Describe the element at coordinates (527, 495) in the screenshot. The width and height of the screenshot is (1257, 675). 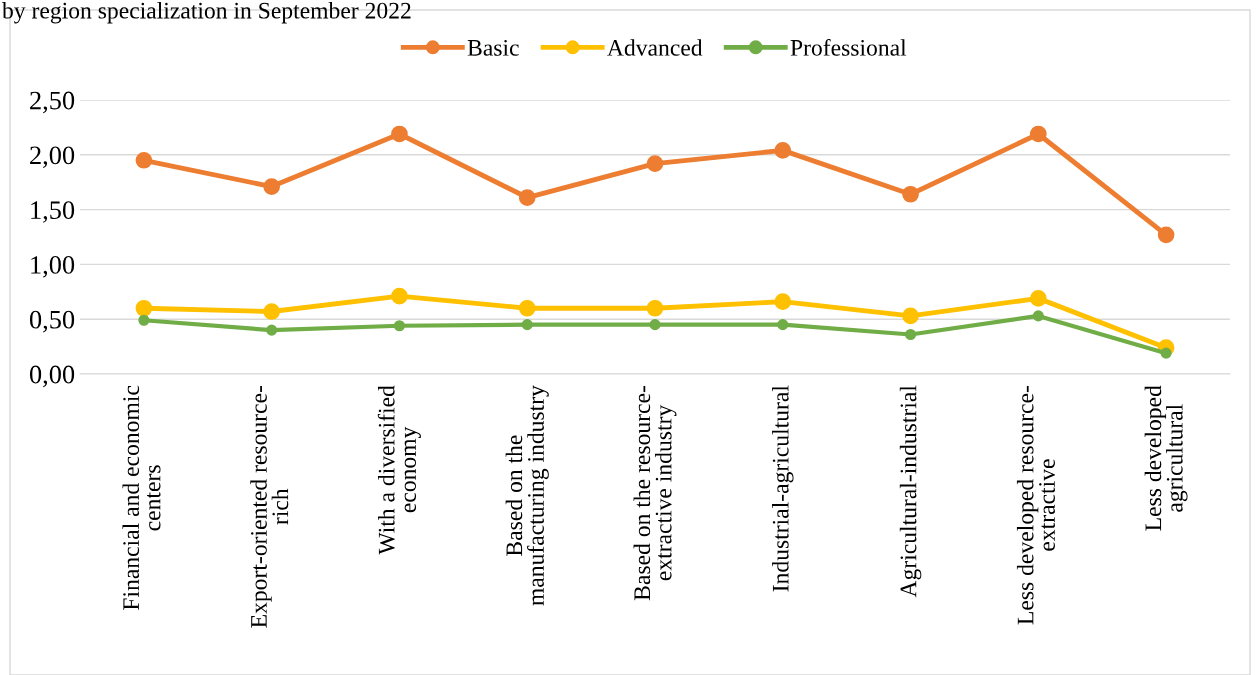
I see `x-tick-label: Based on the manufacturing industry` at that location.